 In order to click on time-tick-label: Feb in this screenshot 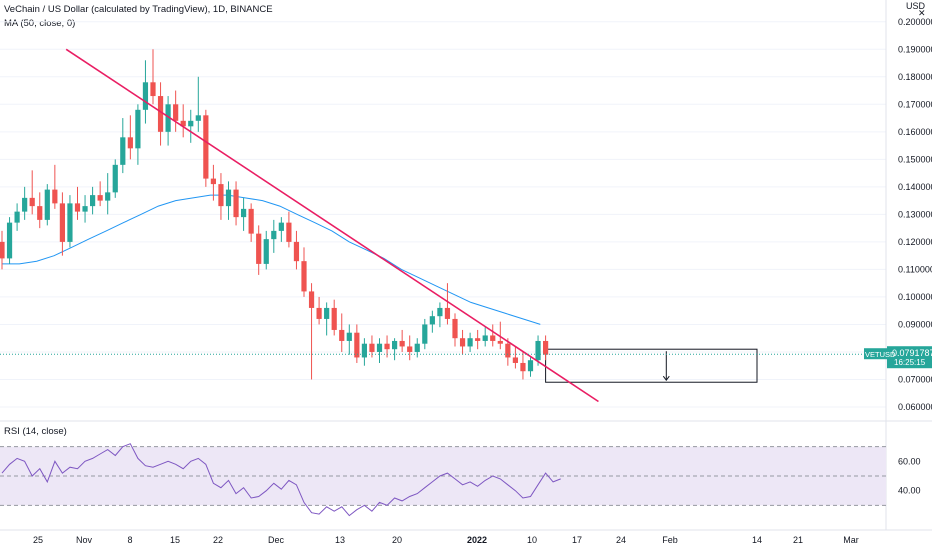, I will do `click(670, 540)`.